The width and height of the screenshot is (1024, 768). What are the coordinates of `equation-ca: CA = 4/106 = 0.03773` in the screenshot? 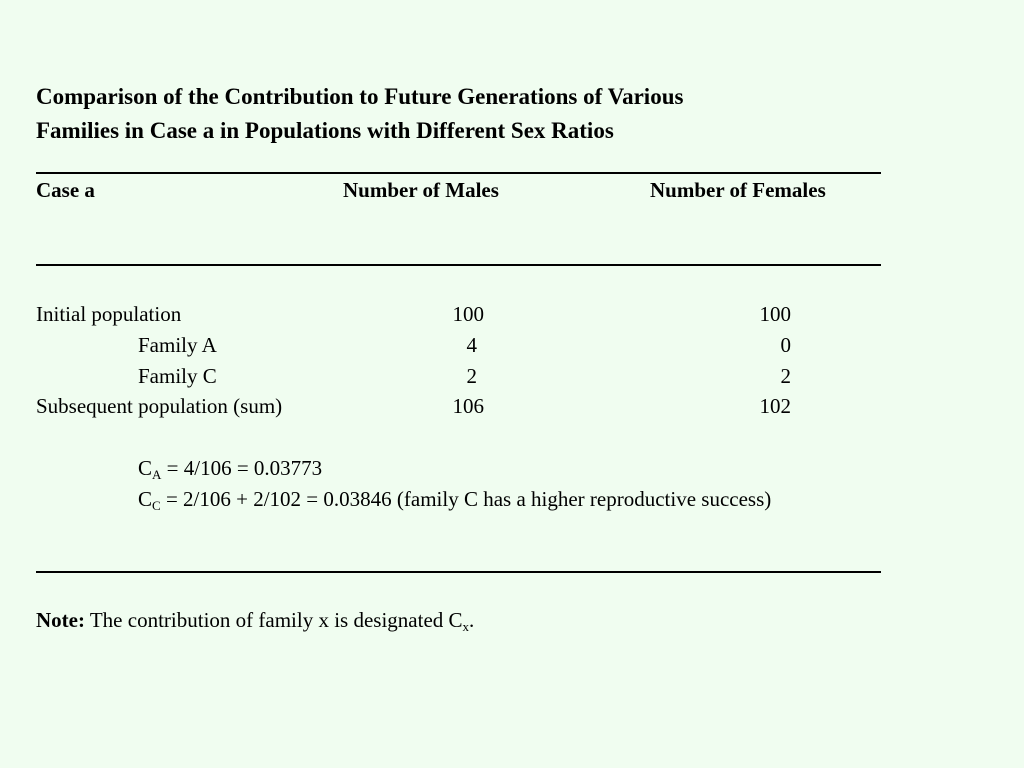 It's located at (230, 469).